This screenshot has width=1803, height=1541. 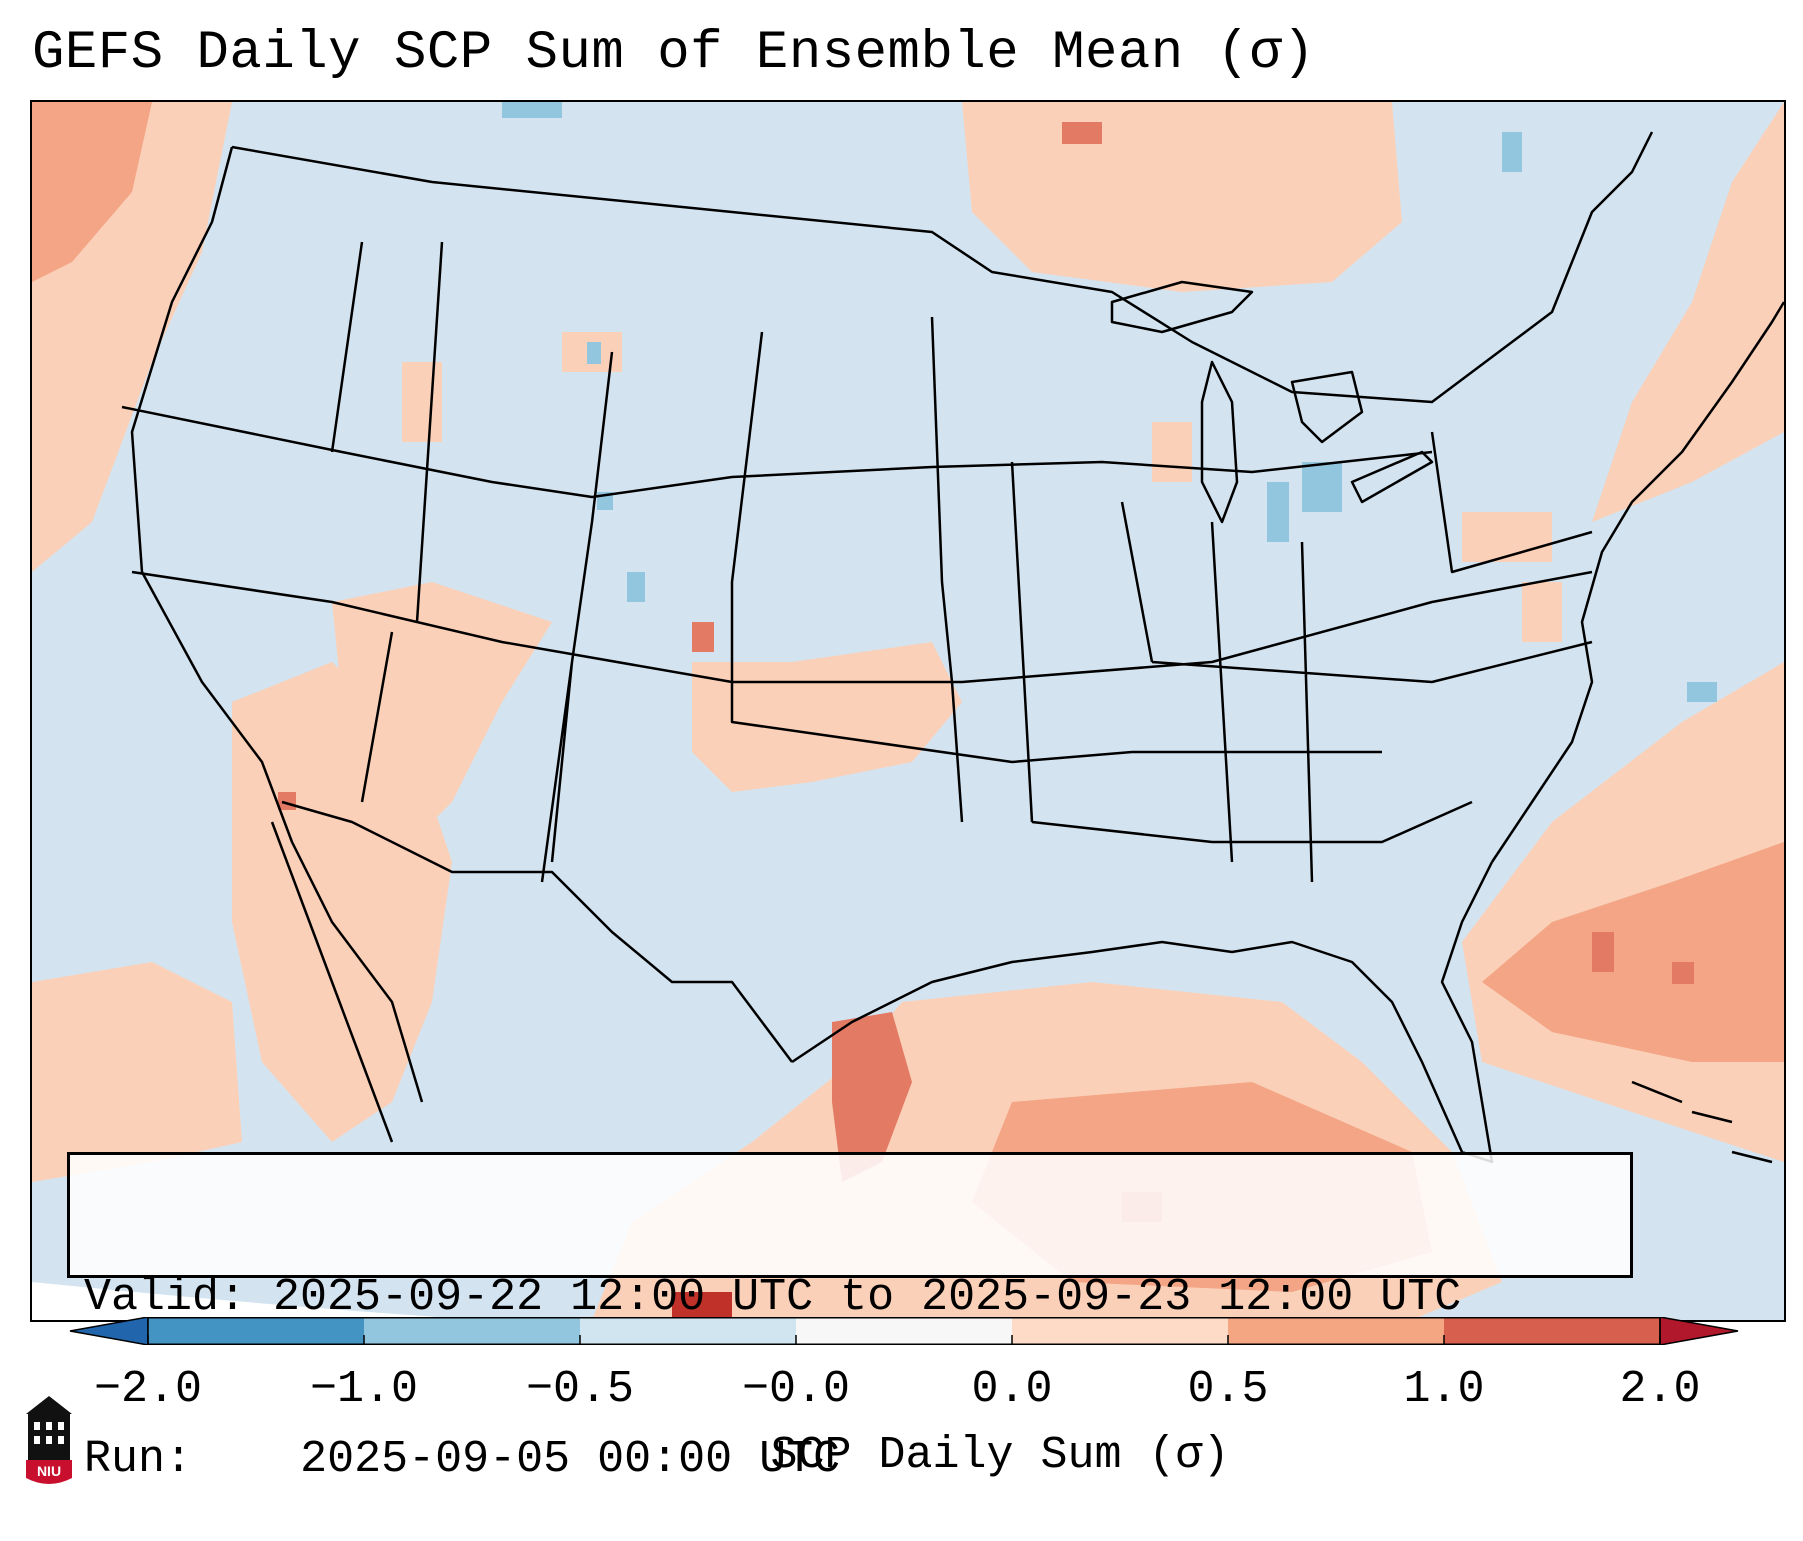 I want to click on university-tower-logo-icon: NIU, so click(x=49, y=1440).